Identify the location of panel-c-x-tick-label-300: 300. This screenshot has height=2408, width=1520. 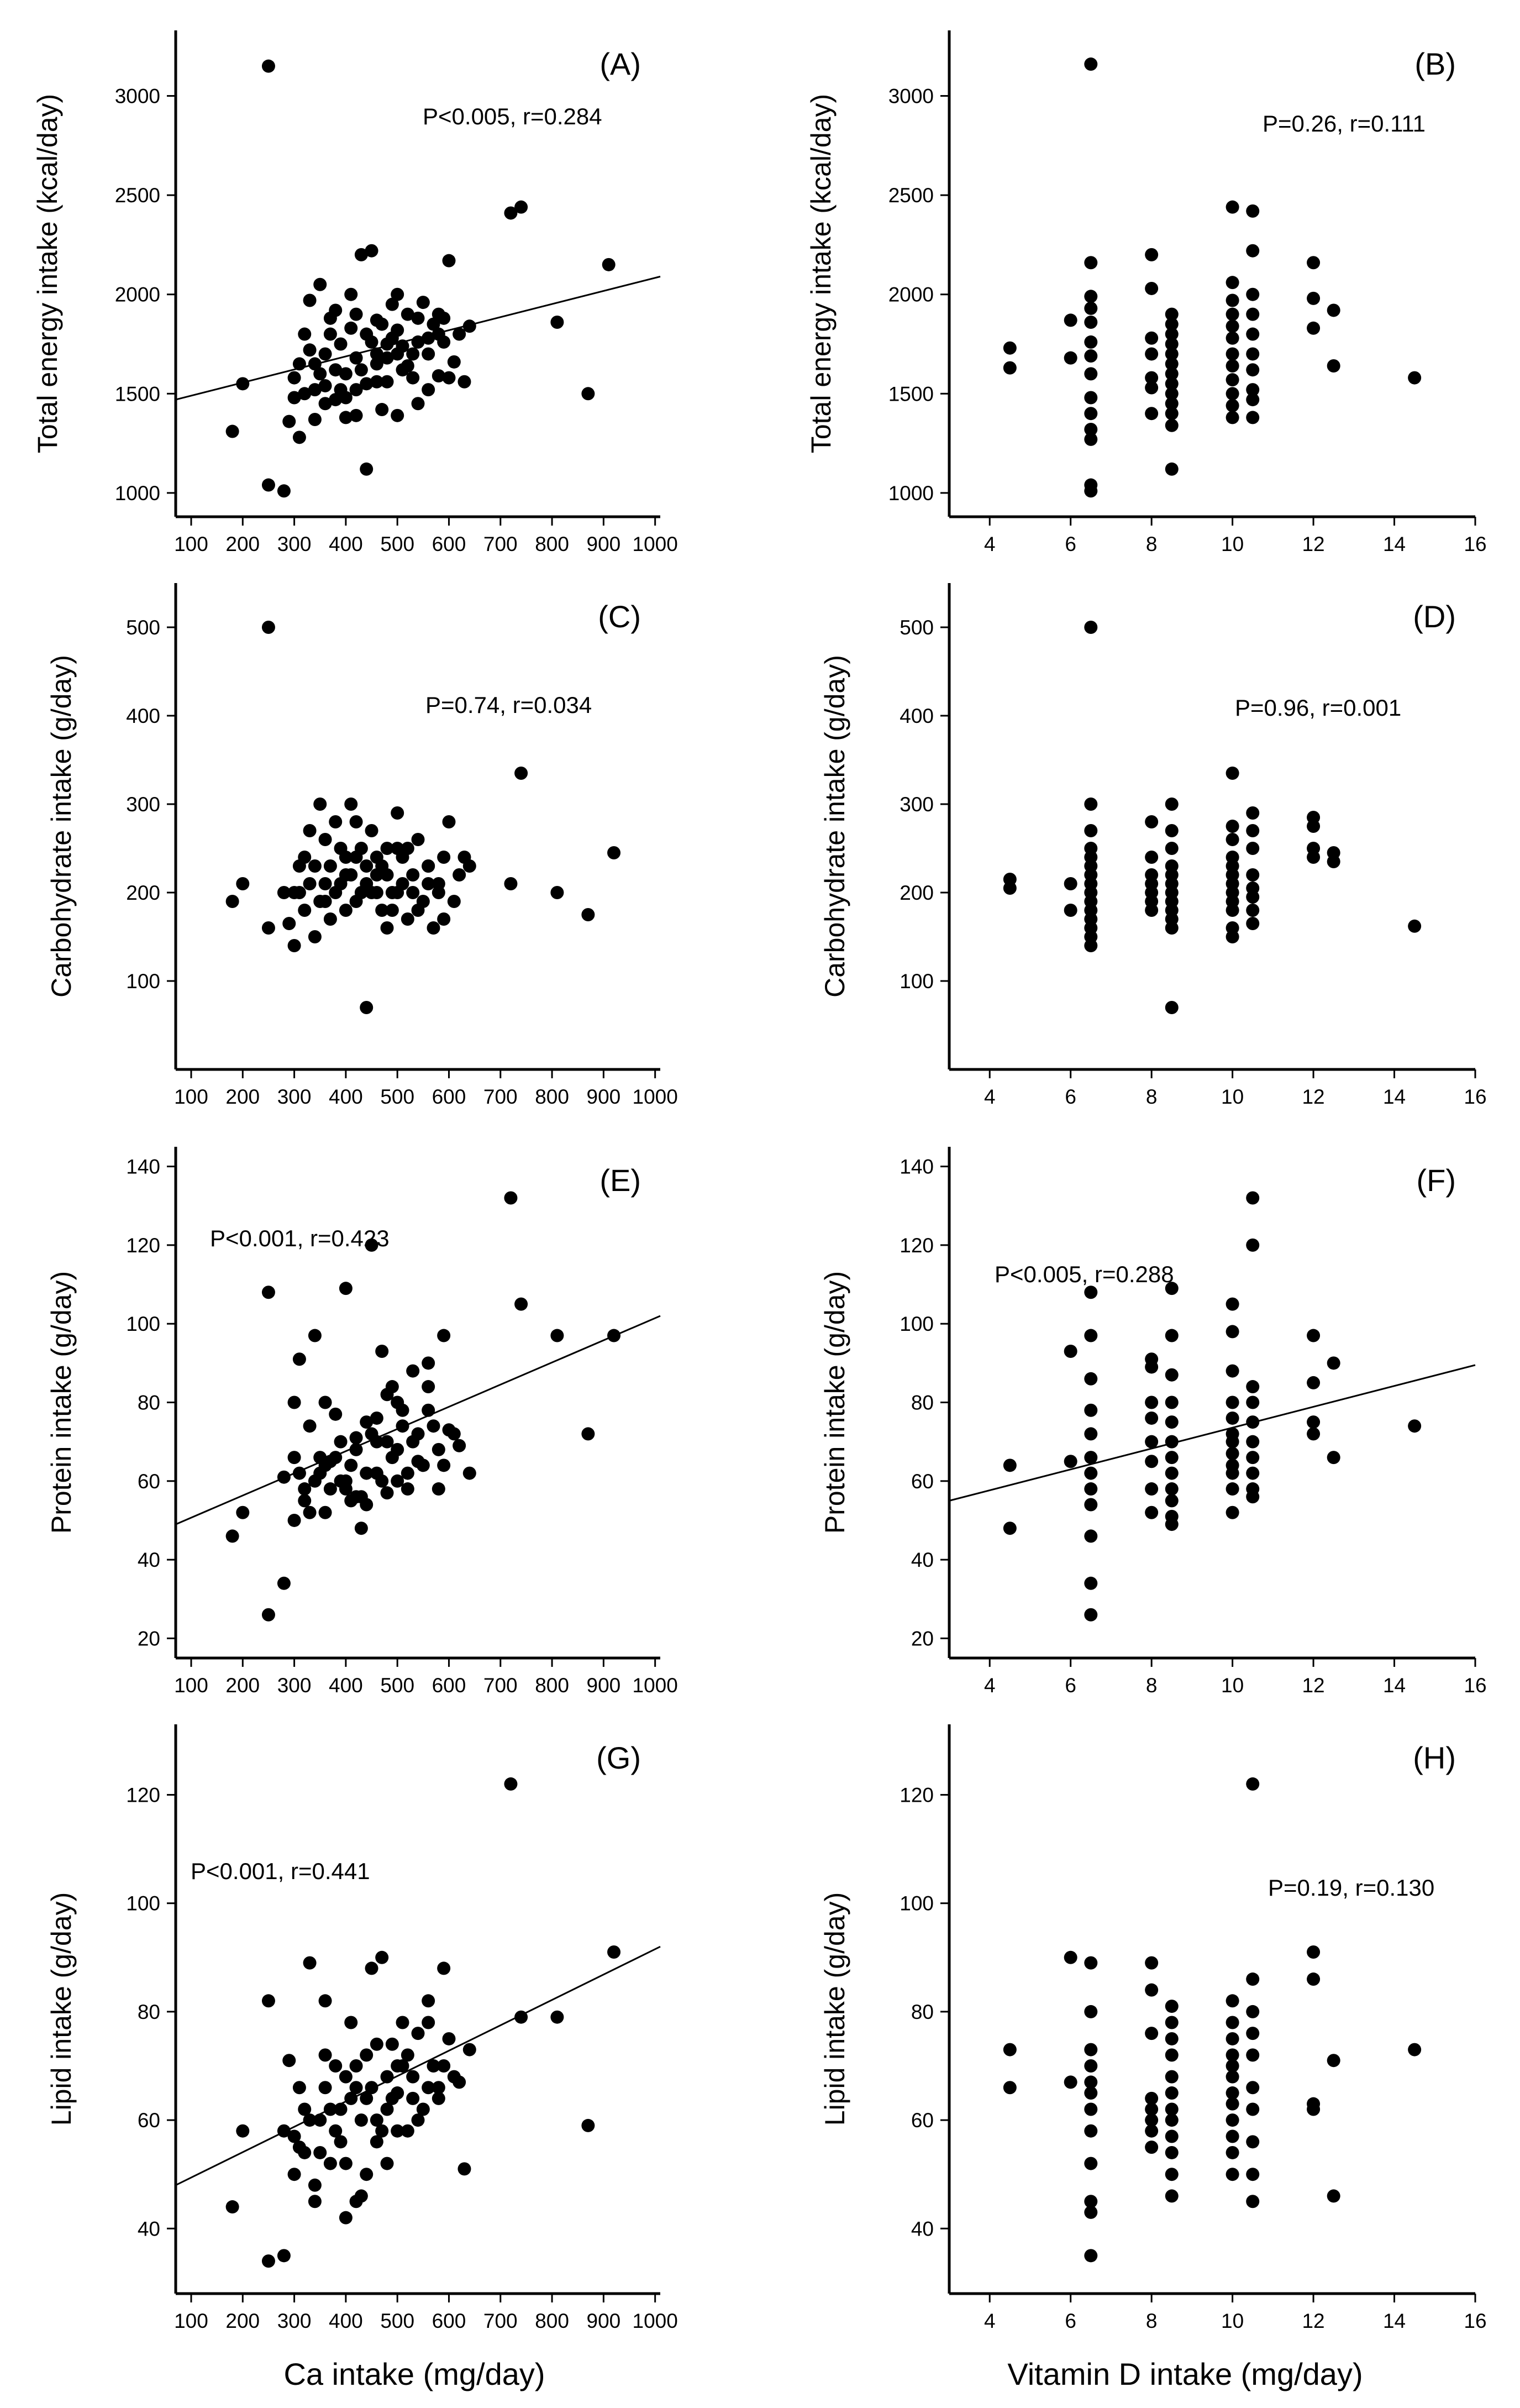
(294, 1097).